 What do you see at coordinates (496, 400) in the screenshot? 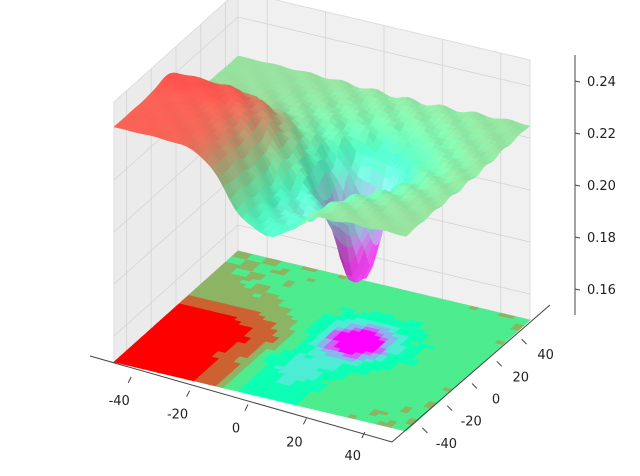
I see `y-tick-label: 0` at bounding box center [496, 400].